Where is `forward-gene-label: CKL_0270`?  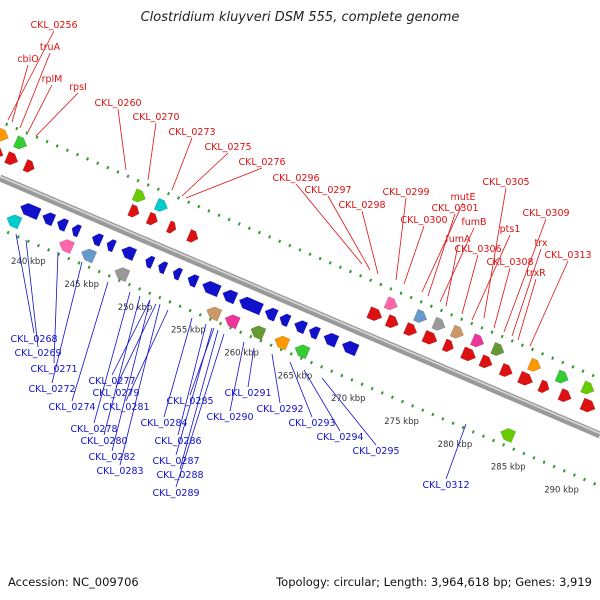
forward-gene-label: CKL_0270 is located at coordinates (155, 117).